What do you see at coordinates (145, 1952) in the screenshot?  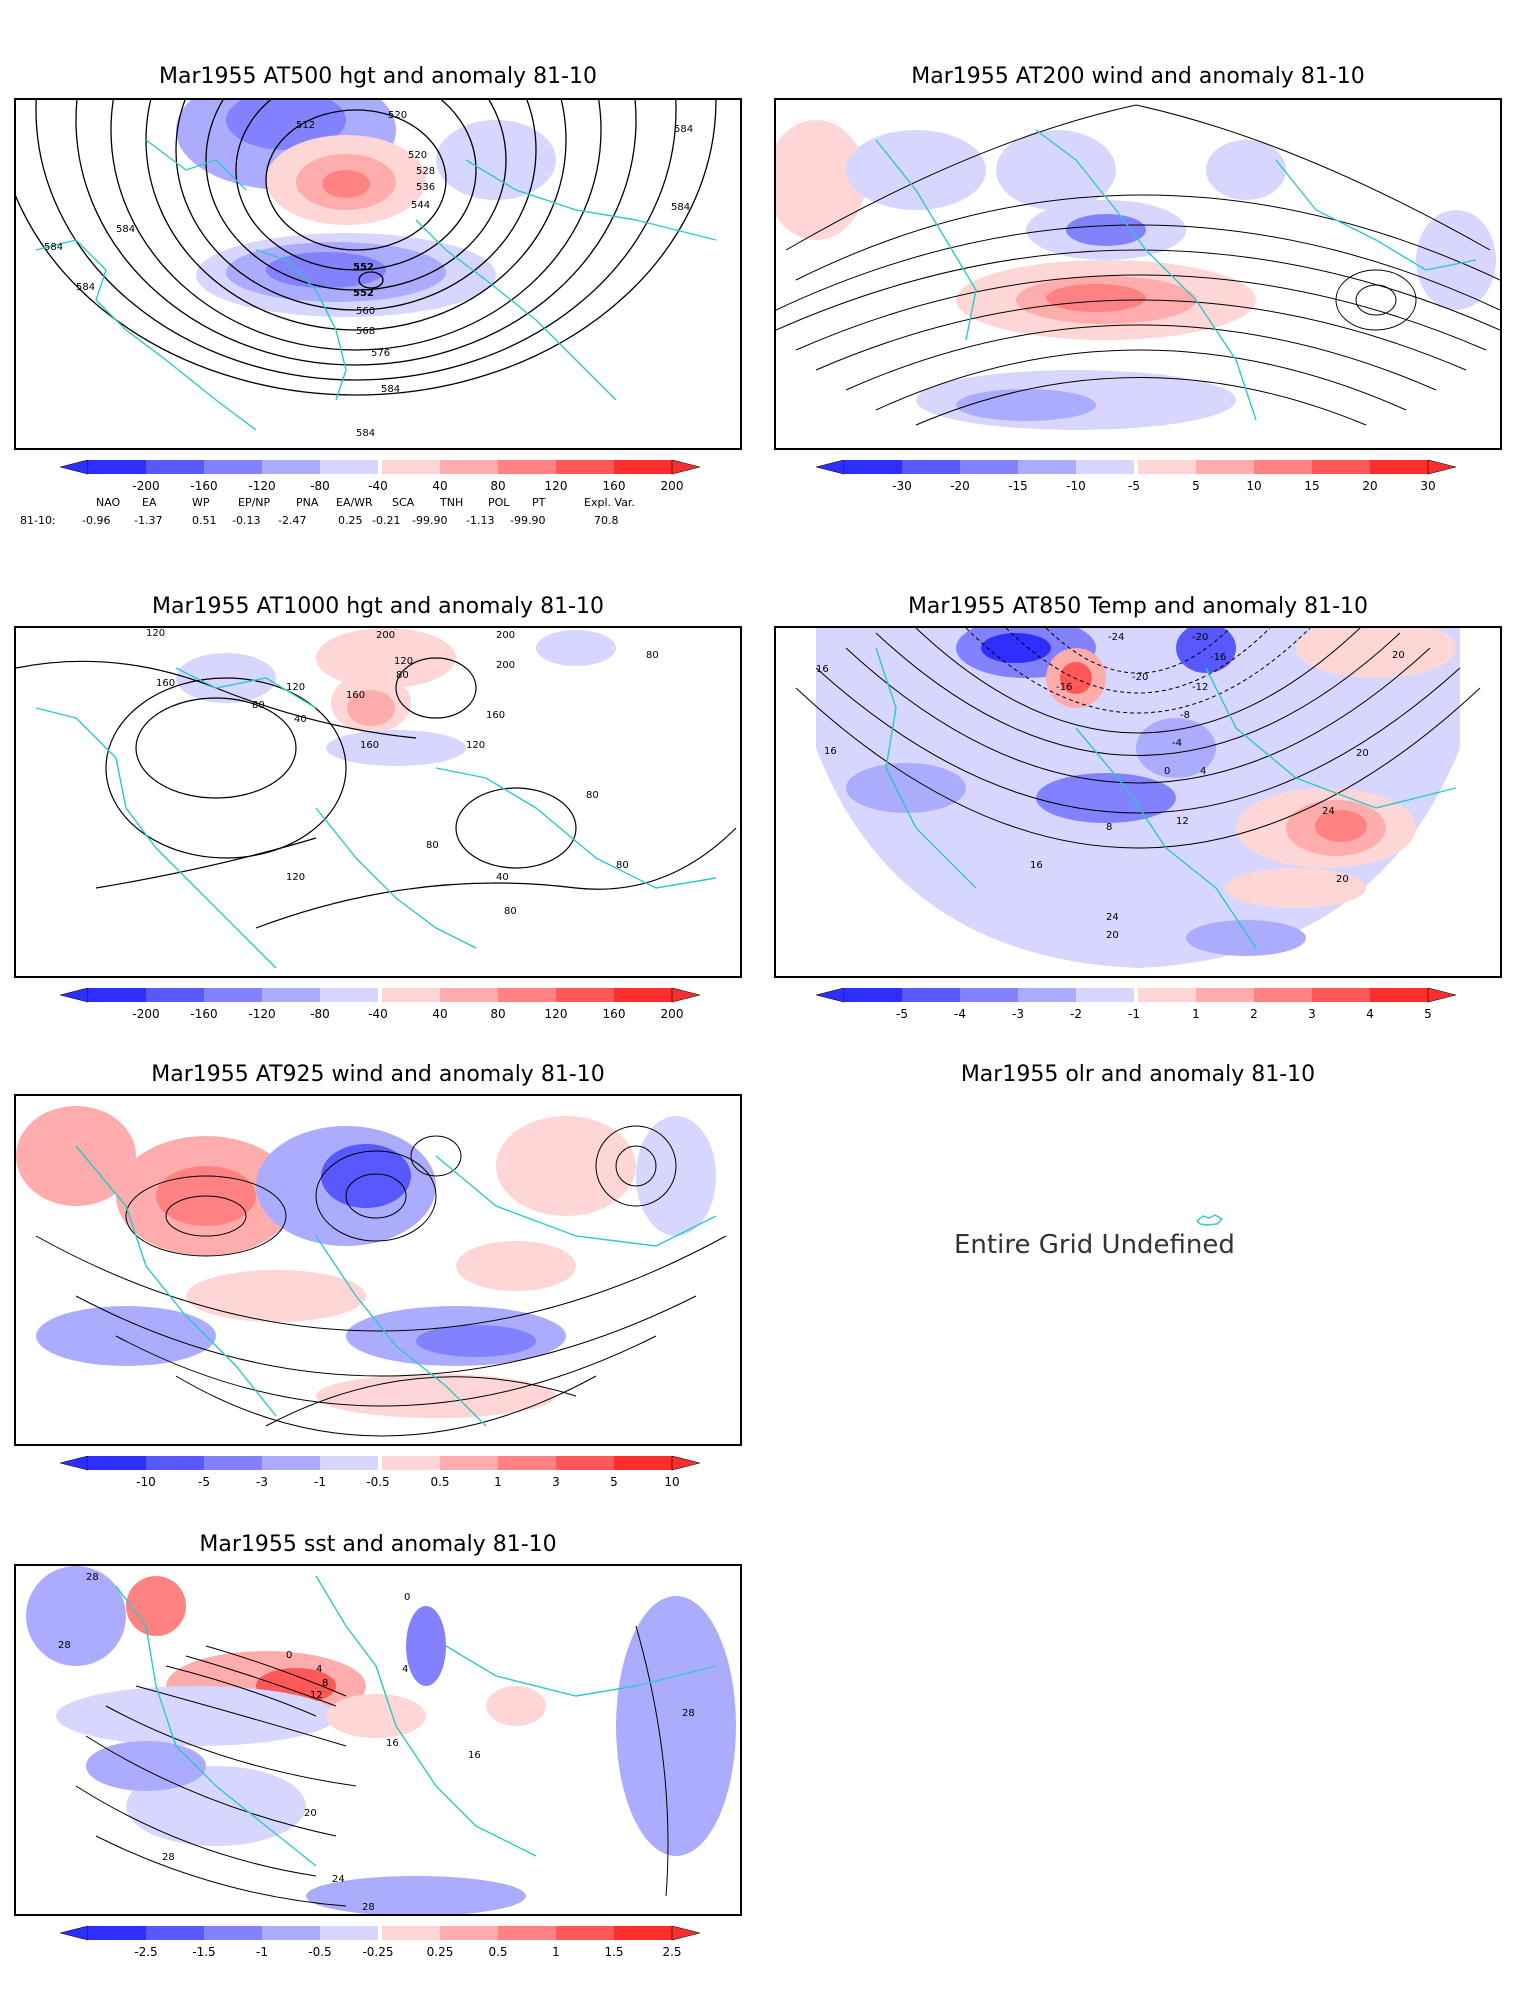 I see `svg-text: -2.5` at bounding box center [145, 1952].